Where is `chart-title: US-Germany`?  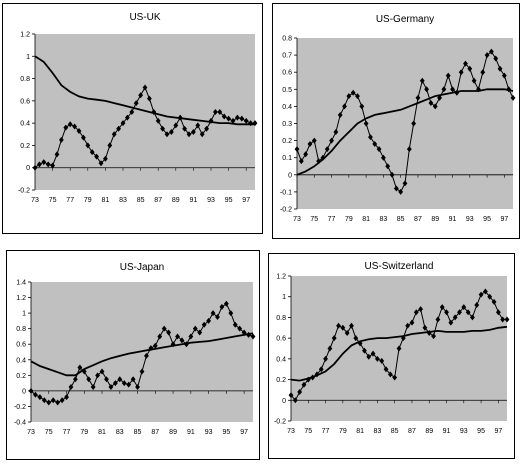 chart-title: US-Germany is located at coordinates (405, 19).